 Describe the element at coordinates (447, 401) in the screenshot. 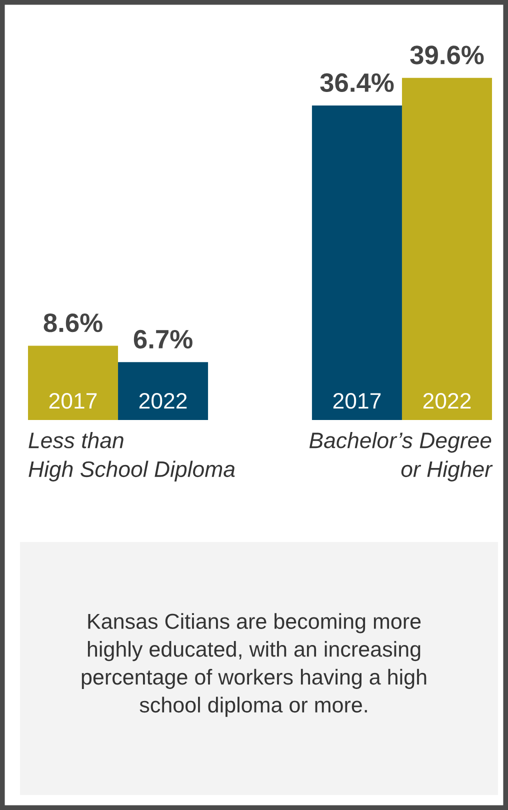

I see `text: 2022` at that location.